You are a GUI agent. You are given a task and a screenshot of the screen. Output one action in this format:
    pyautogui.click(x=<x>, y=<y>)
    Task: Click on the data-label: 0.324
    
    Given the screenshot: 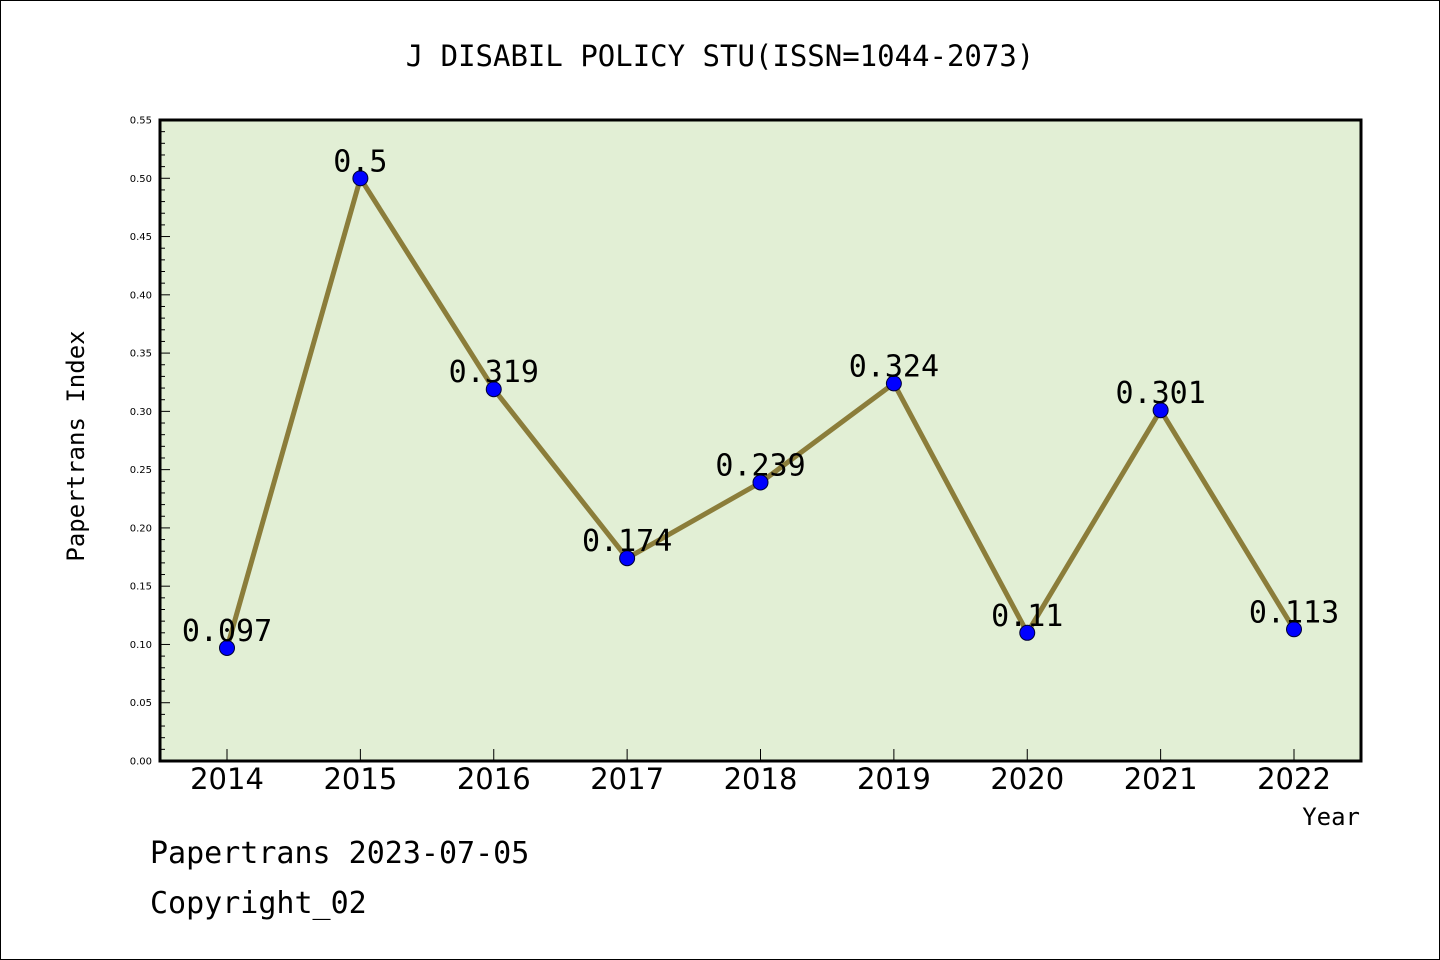 What is the action you would take?
    pyautogui.click(x=894, y=366)
    